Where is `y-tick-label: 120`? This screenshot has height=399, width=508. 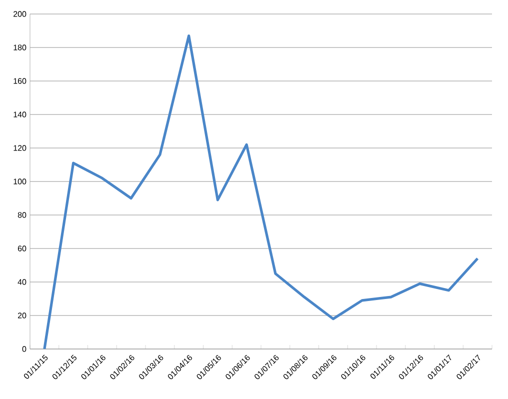
y-tick-label: 120 is located at coordinates (20, 148).